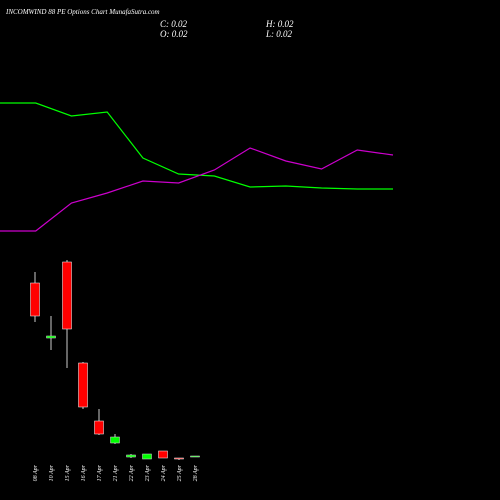 This screenshot has width=500, height=500. What do you see at coordinates (132, 472) in the screenshot?
I see `x-tick-label: 22 Apr` at bounding box center [132, 472].